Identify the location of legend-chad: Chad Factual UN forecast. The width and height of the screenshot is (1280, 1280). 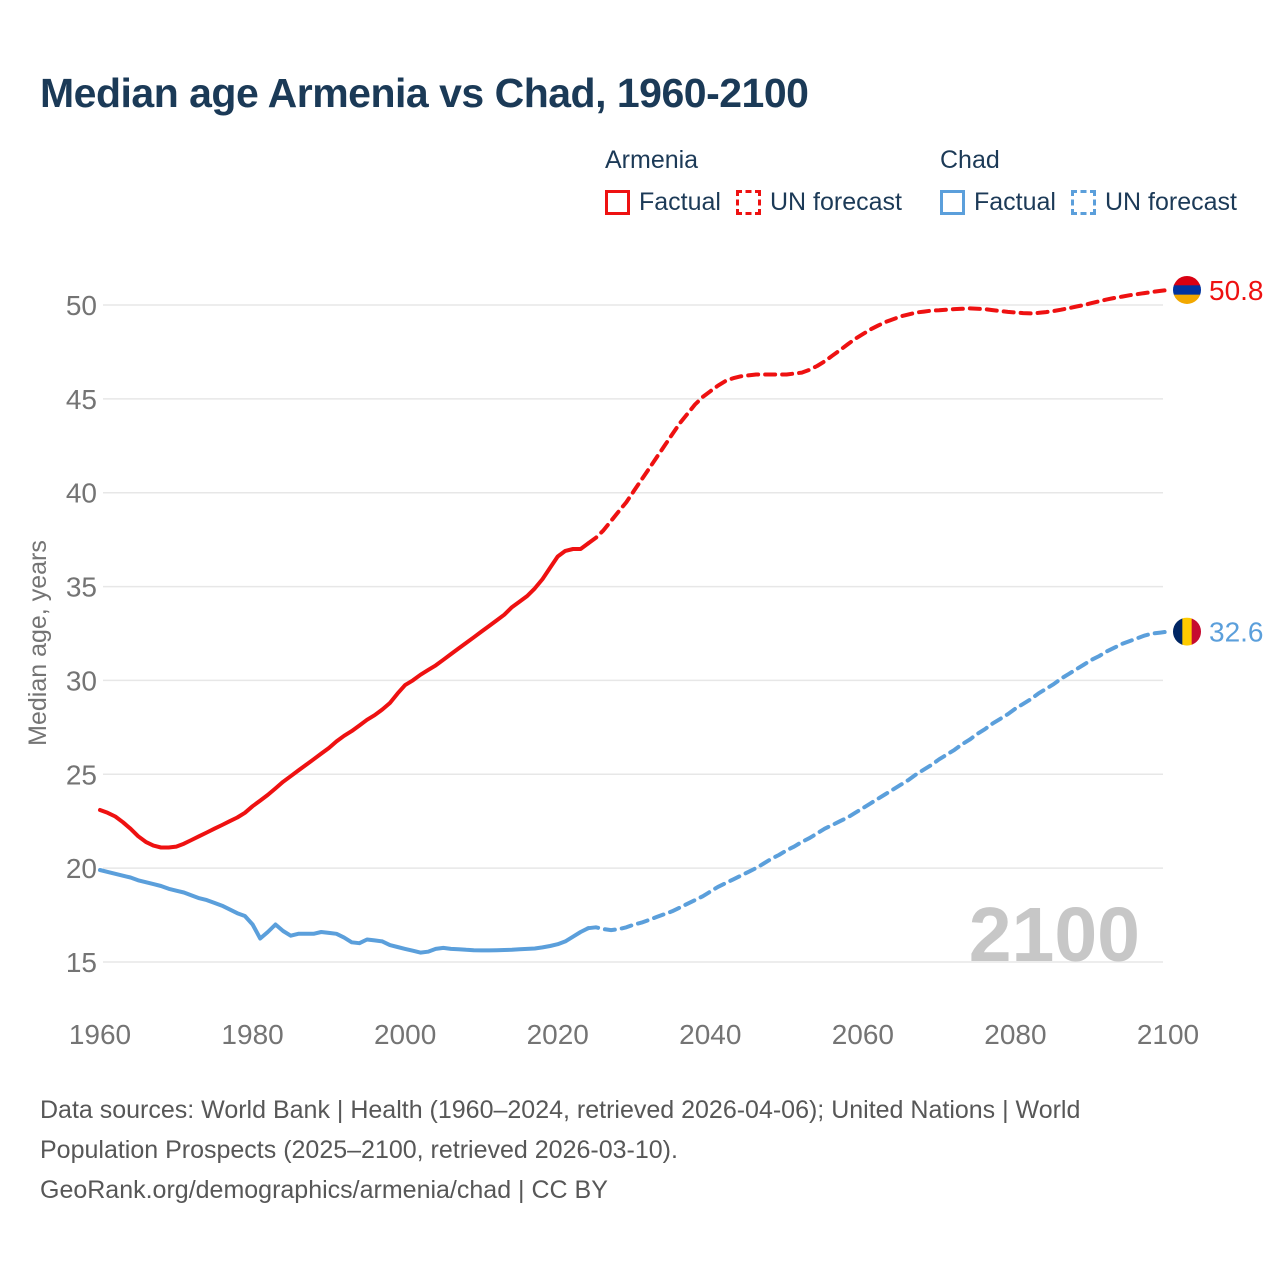
(1088, 181).